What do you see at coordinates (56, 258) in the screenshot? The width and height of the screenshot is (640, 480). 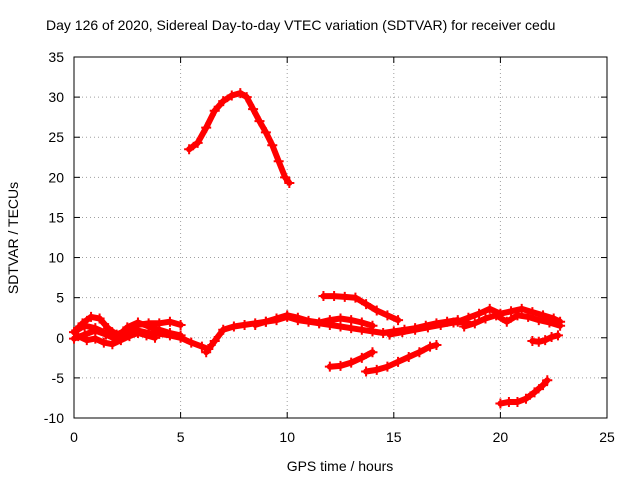 I see `y-tick-label: 10` at bounding box center [56, 258].